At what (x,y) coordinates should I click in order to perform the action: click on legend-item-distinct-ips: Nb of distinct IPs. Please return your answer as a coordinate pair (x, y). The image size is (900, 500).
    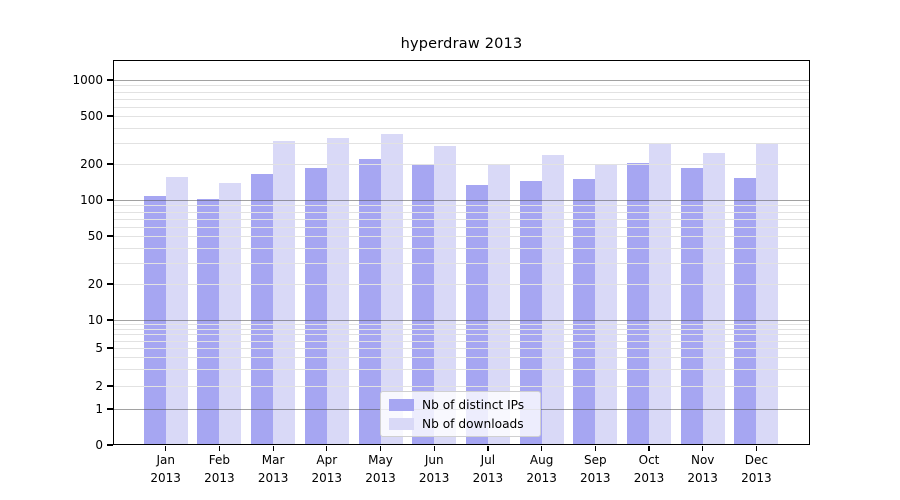
    Looking at the image, I should click on (460, 404).